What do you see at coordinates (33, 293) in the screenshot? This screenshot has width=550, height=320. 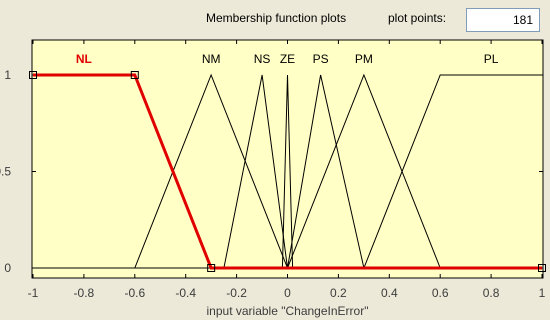 I see `x-tick-label: -1` at bounding box center [33, 293].